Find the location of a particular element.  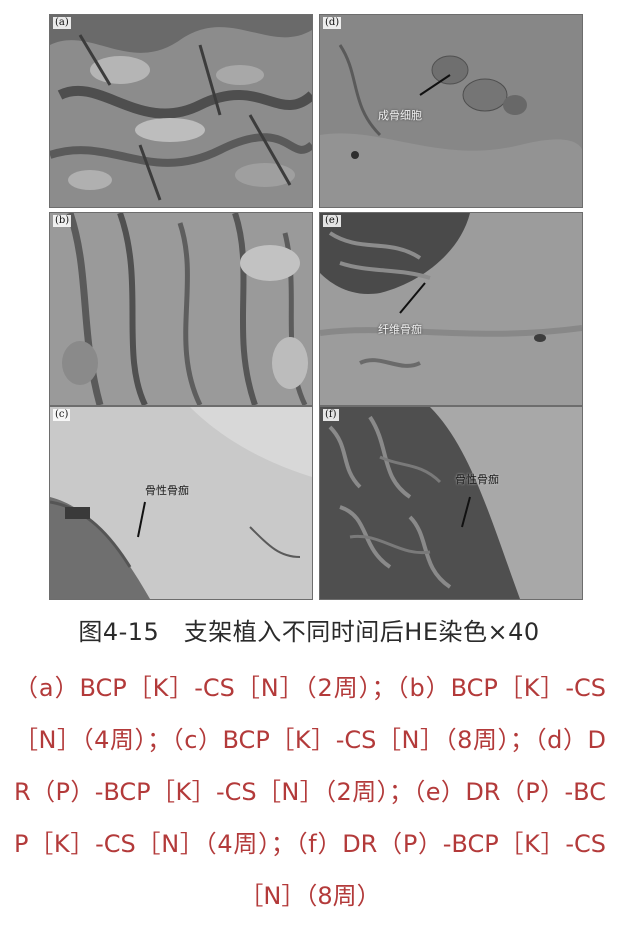

micrograph-e-image is located at coordinates (451, 309).